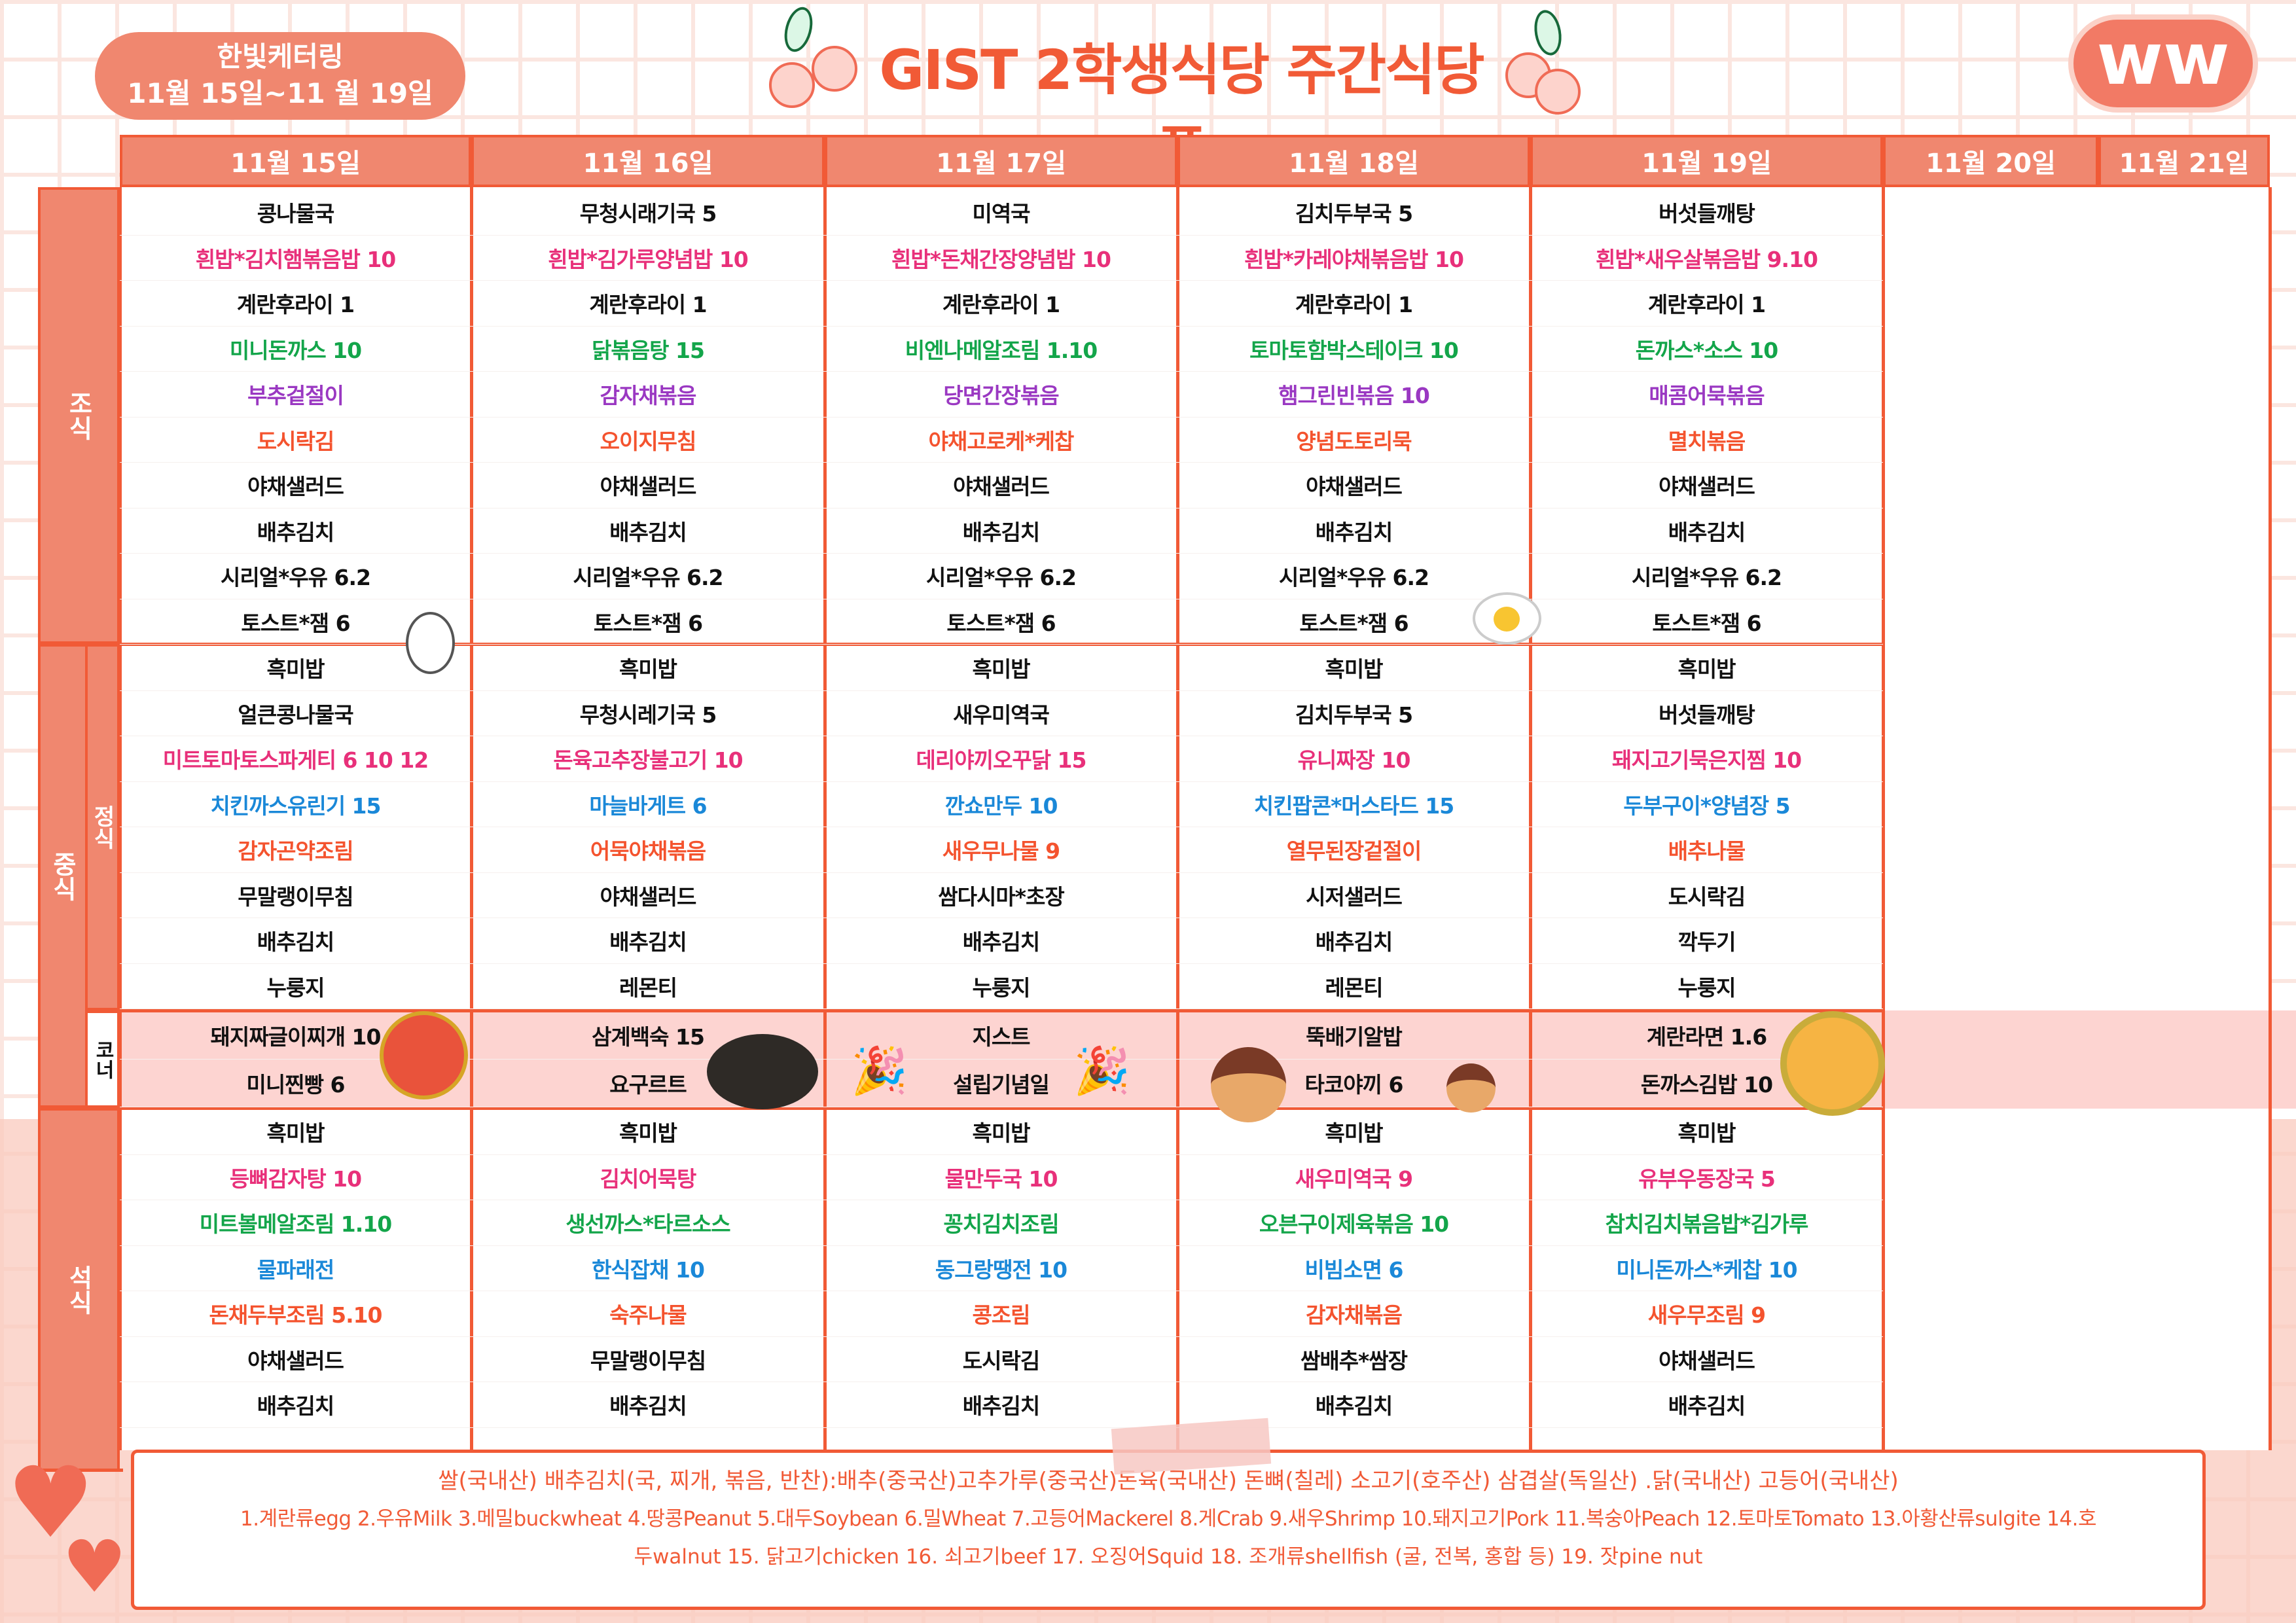 This screenshot has width=2296, height=1623. What do you see at coordinates (1353, 850) in the screenshot?
I see `lunch-menu-item: 열무된장겉절이` at bounding box center [1353, 850].